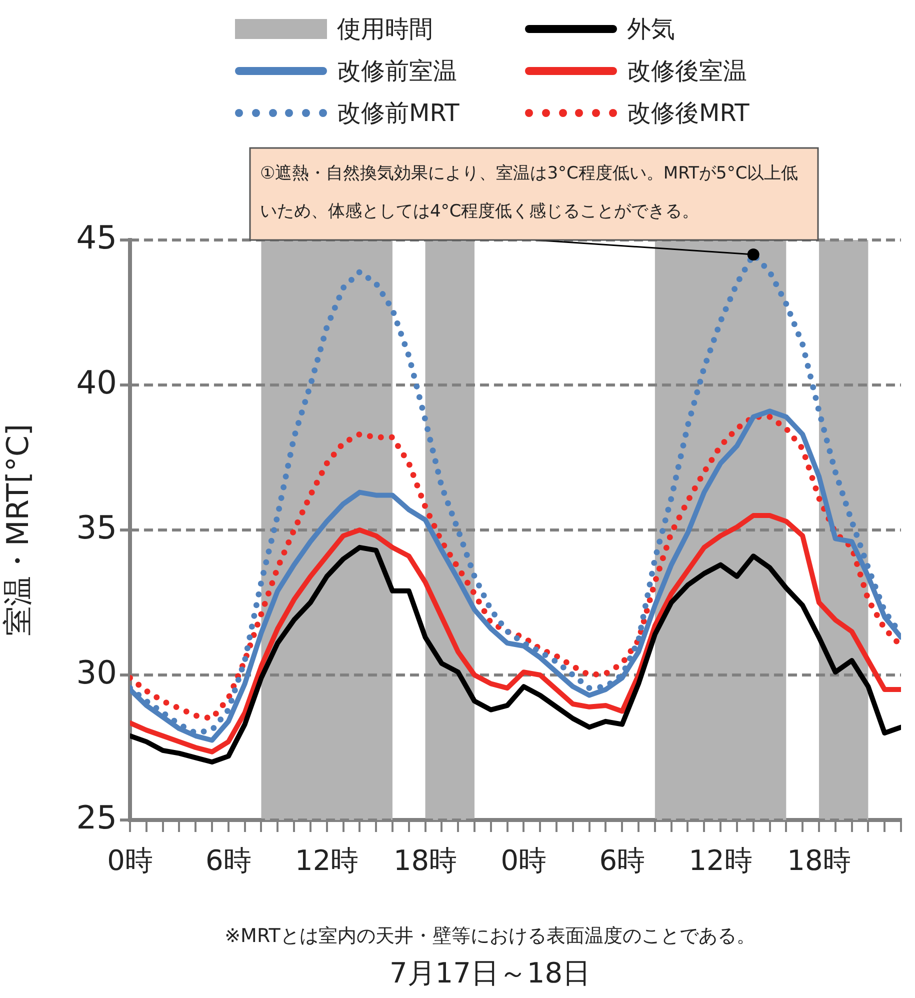 Image resolution: width=915 pixels, height=998 pixels. What do you see at coordinates (96, 817) in the screenshot?
I see `y-tick-label: 25` at bounding box center [96, 817].